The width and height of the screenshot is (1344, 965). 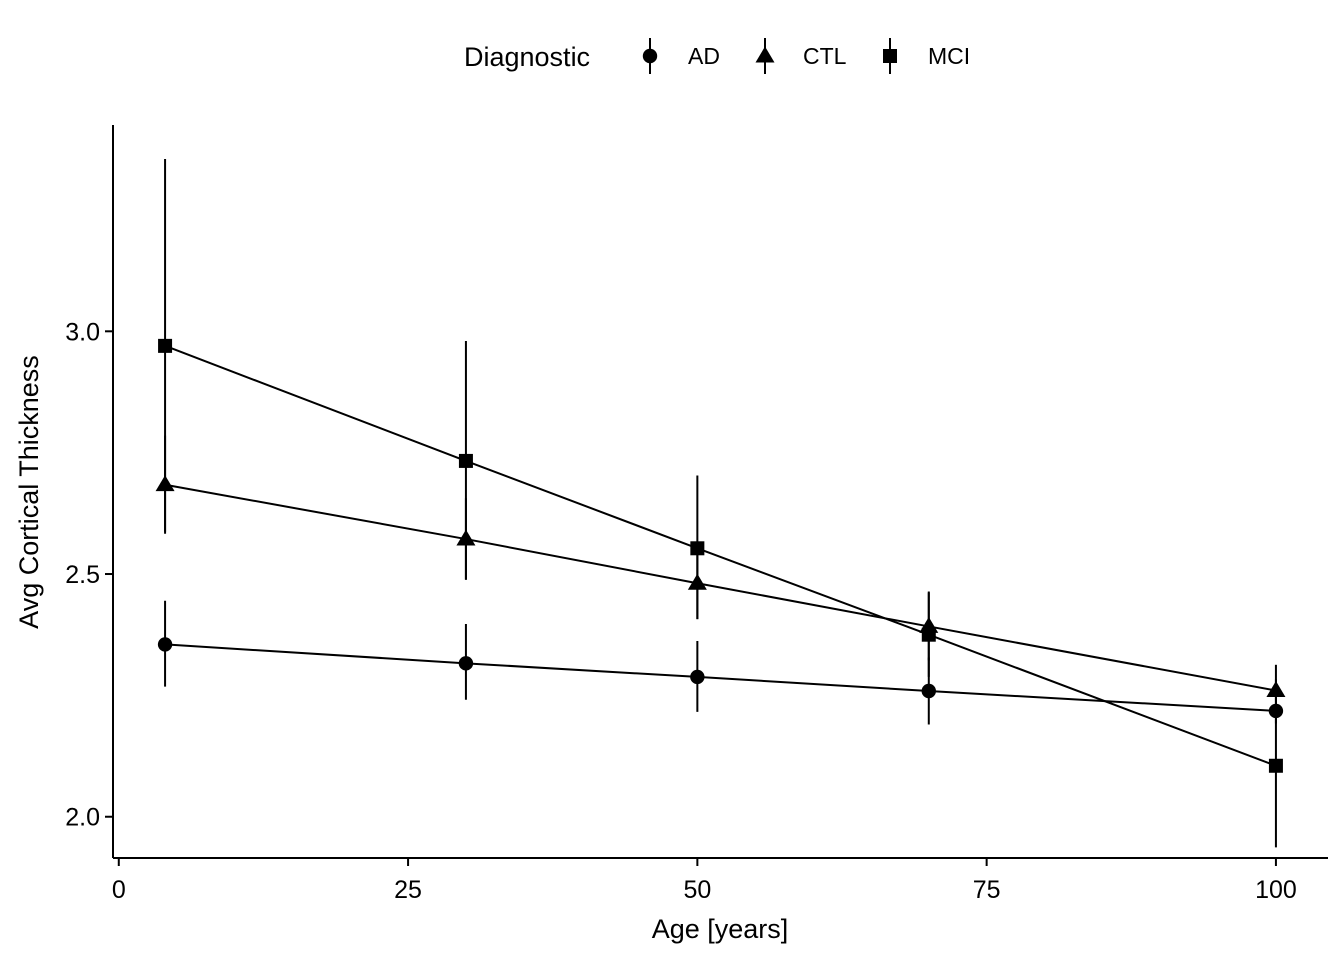 I want to click on x-axis: 0 25 50 75 100 Age [years], so click(x=720, y=900).